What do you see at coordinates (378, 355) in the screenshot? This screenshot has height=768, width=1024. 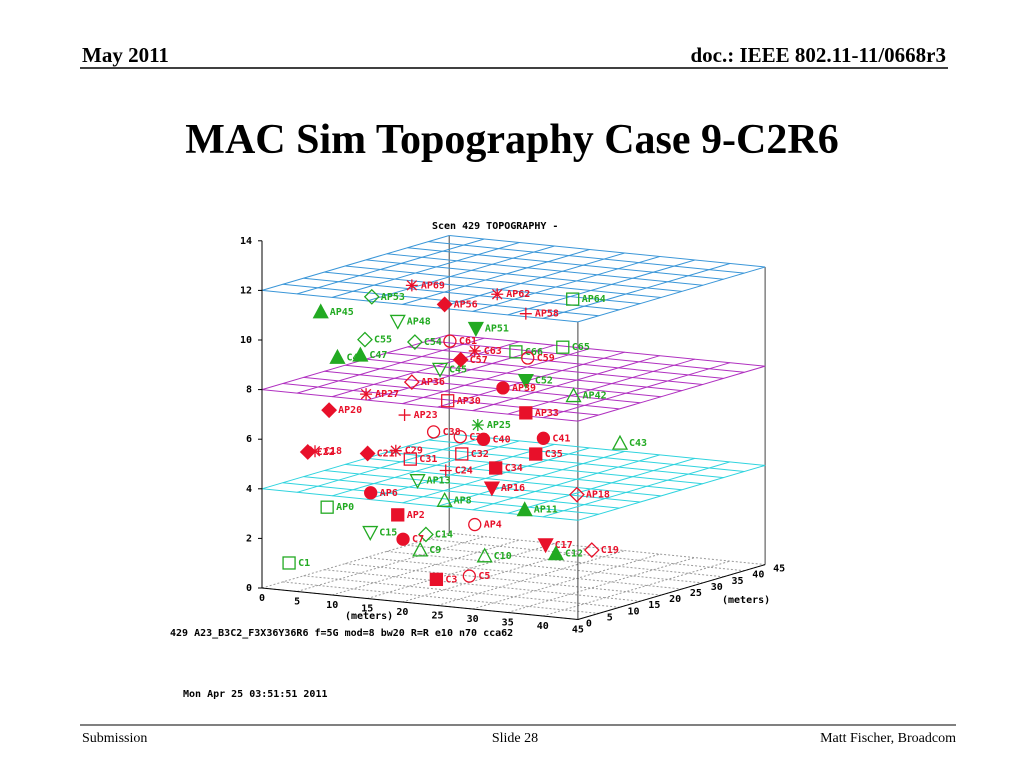 I see `point-label: C47` at bounding box center [378, 355].